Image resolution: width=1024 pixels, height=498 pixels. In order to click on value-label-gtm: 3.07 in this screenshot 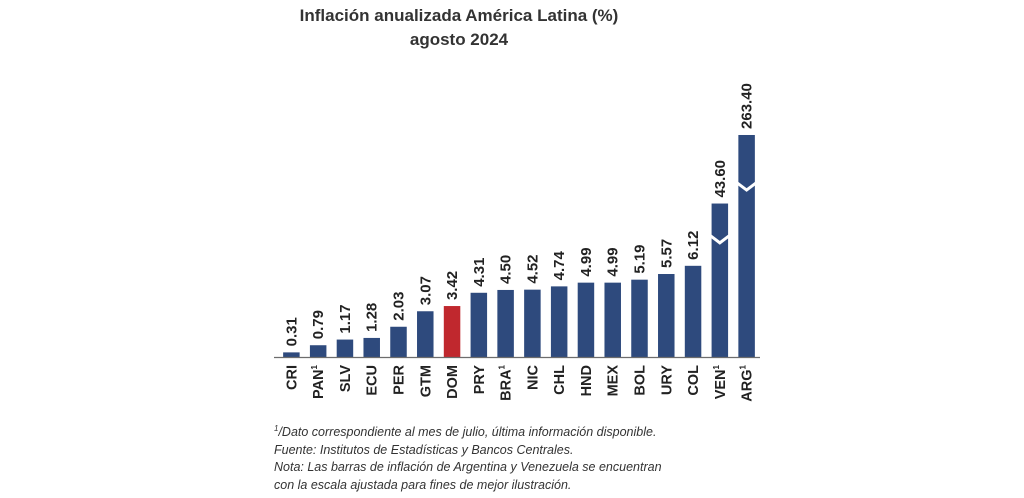, I will do `click(425, 290)`.